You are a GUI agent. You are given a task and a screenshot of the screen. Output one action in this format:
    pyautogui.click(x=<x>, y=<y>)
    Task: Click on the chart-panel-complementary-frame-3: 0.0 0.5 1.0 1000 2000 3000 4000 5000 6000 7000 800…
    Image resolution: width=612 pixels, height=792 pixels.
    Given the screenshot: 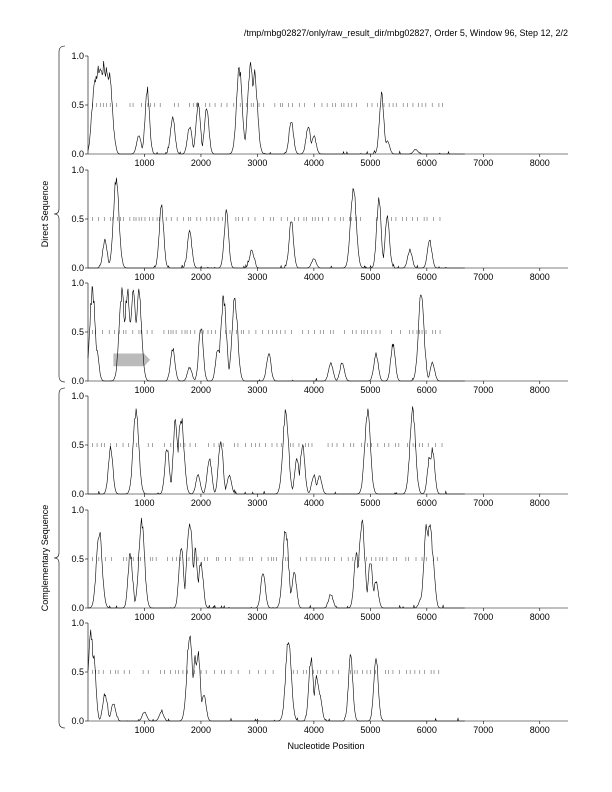 What is the action you would take?
    pyautogui.click(x=319, y=676)
    